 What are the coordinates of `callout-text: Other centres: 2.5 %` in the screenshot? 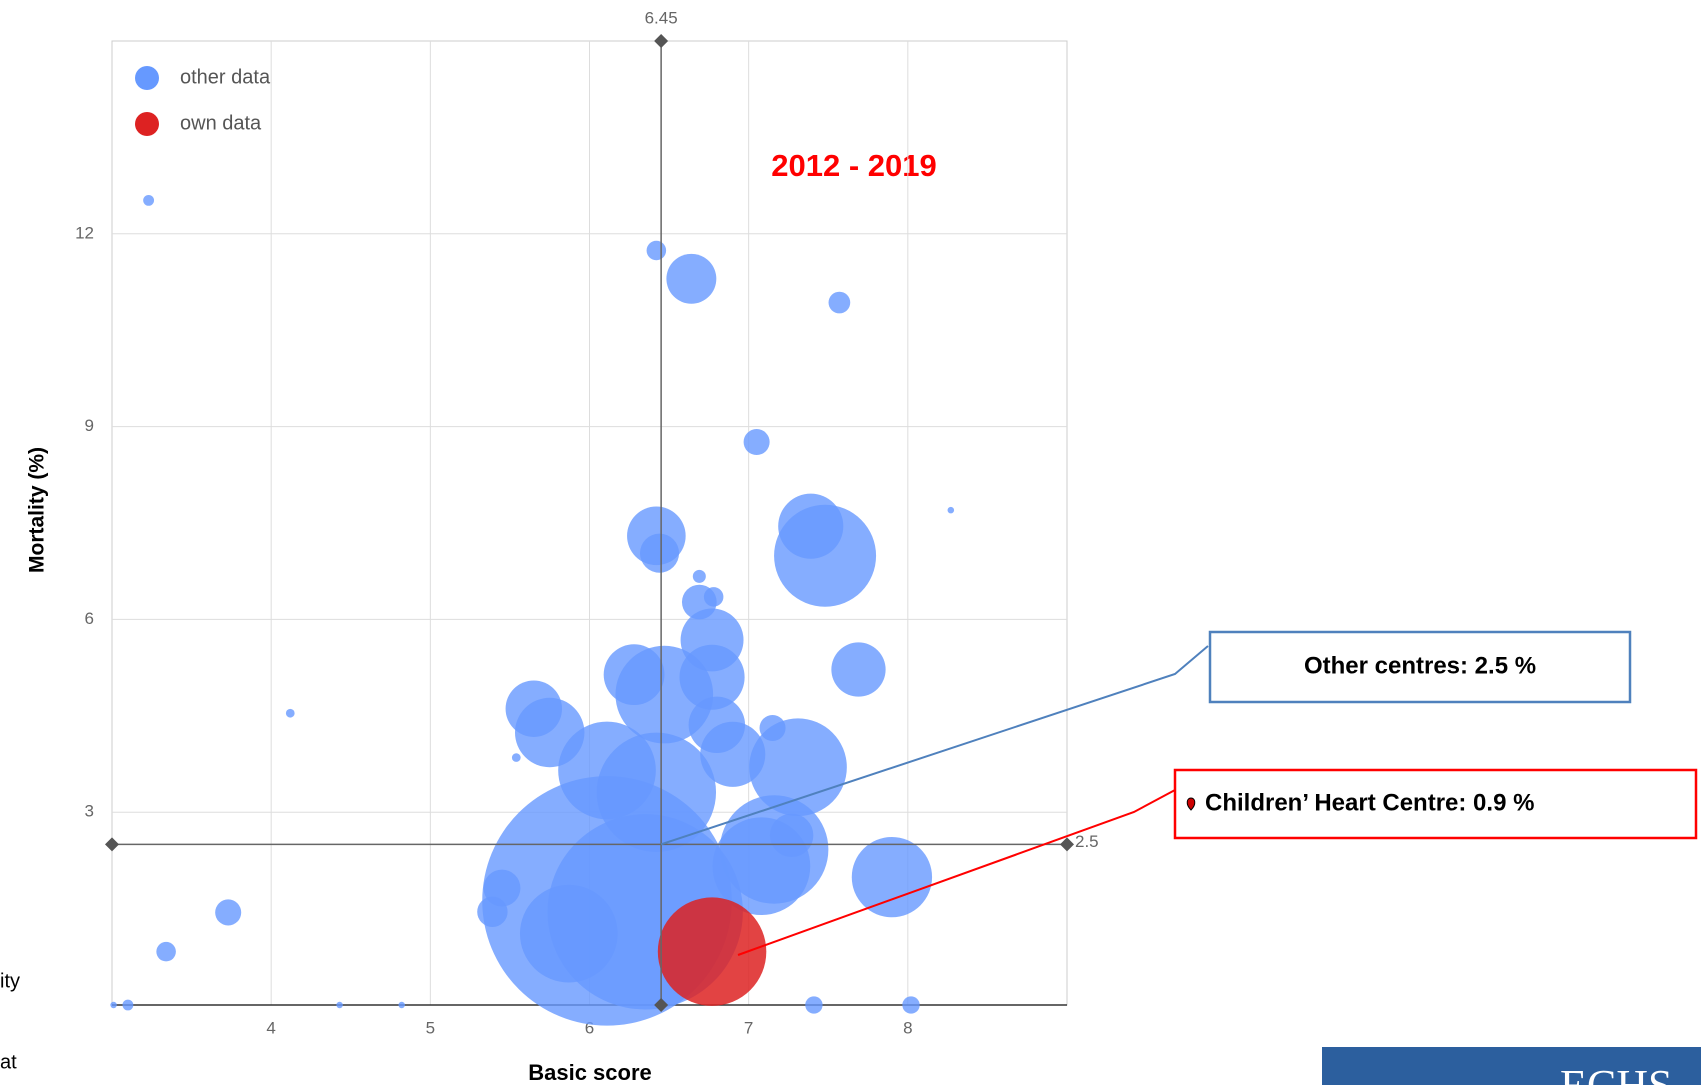 It's located at (1420, 665).